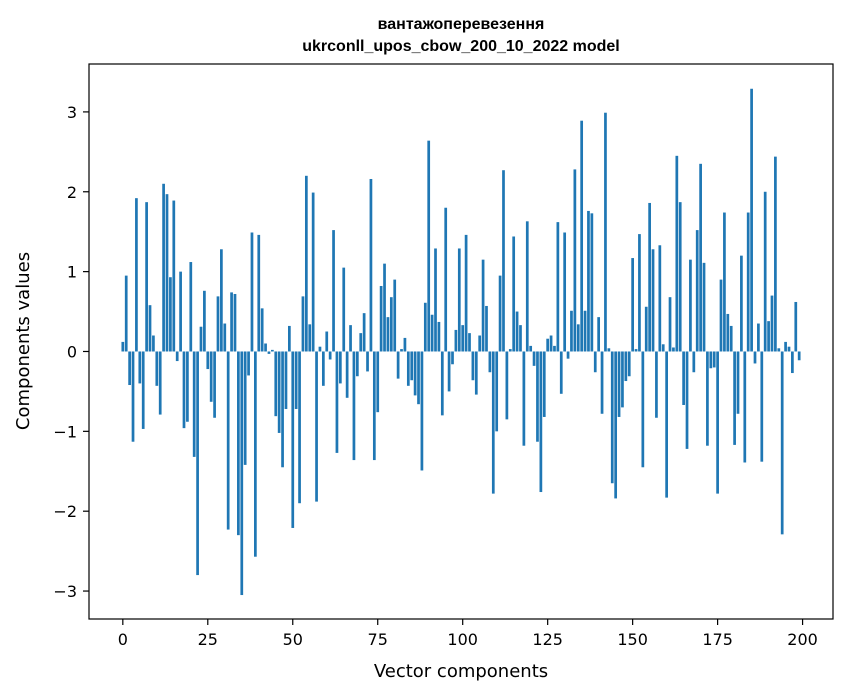 Image resolution: width=847 pixels, height=696 pixels. Describe the element at coordinates (468, 634) in the screenshot. I see `x-axis-ticks: 0 25 50 75 100 125 150 175 200` at that location.